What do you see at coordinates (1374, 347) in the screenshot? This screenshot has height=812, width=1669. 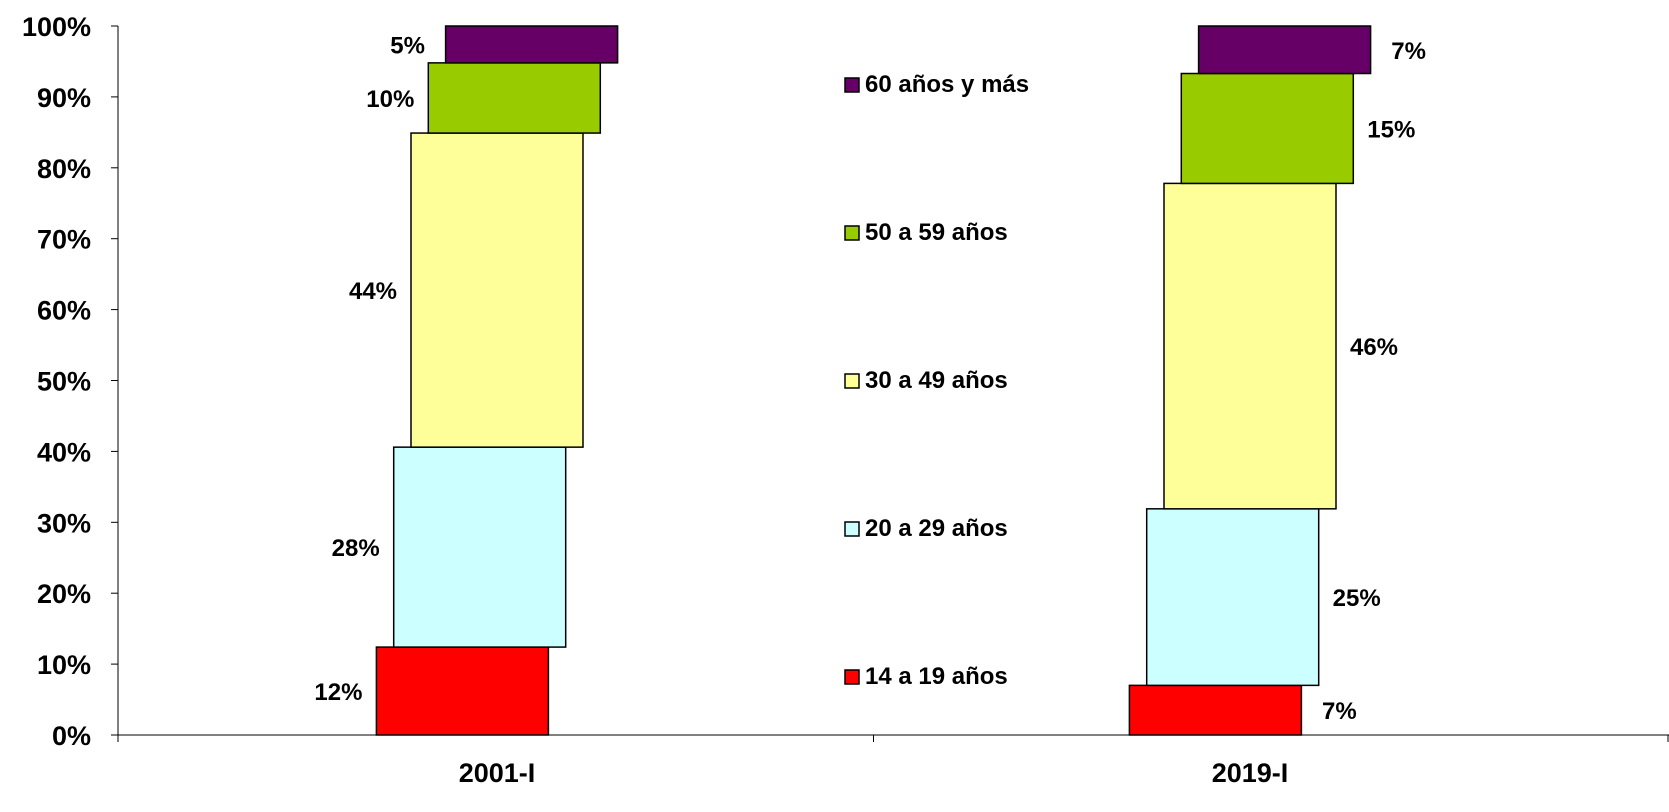 I see `data-label: 46%` at bounding box center [1374, 347].